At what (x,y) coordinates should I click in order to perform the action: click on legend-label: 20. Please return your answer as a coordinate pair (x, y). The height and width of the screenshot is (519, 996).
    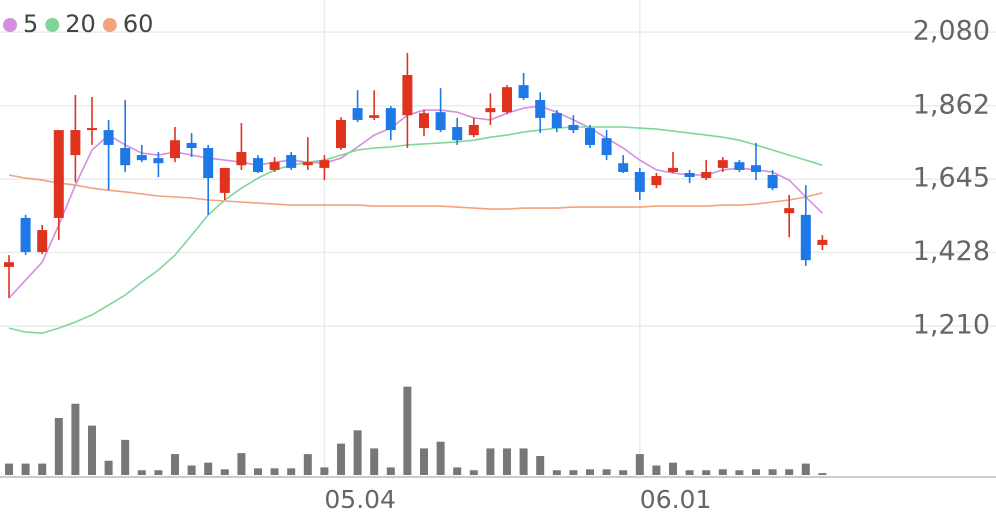
    Looking at the image, I should click on (80, 24).